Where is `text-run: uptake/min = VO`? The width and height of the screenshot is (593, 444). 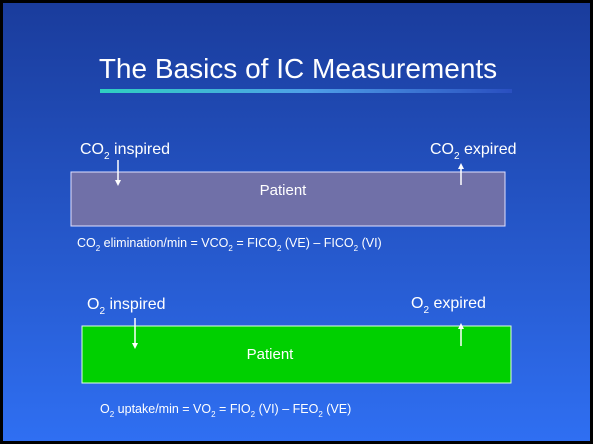 text-run: uptake/min = VO is located at coordinates (162, 409).